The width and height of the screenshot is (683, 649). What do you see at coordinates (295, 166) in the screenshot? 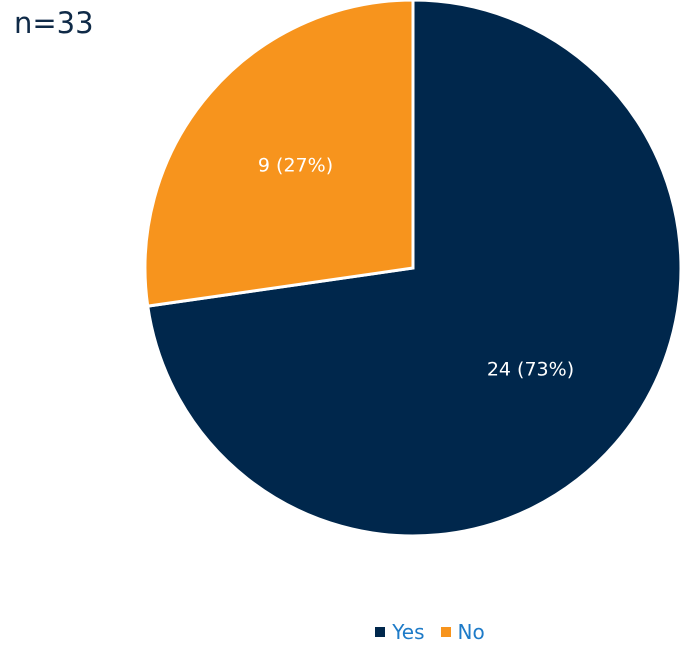
I see `data-label-no: 9 (27%)` at bounding box center [295, 166].